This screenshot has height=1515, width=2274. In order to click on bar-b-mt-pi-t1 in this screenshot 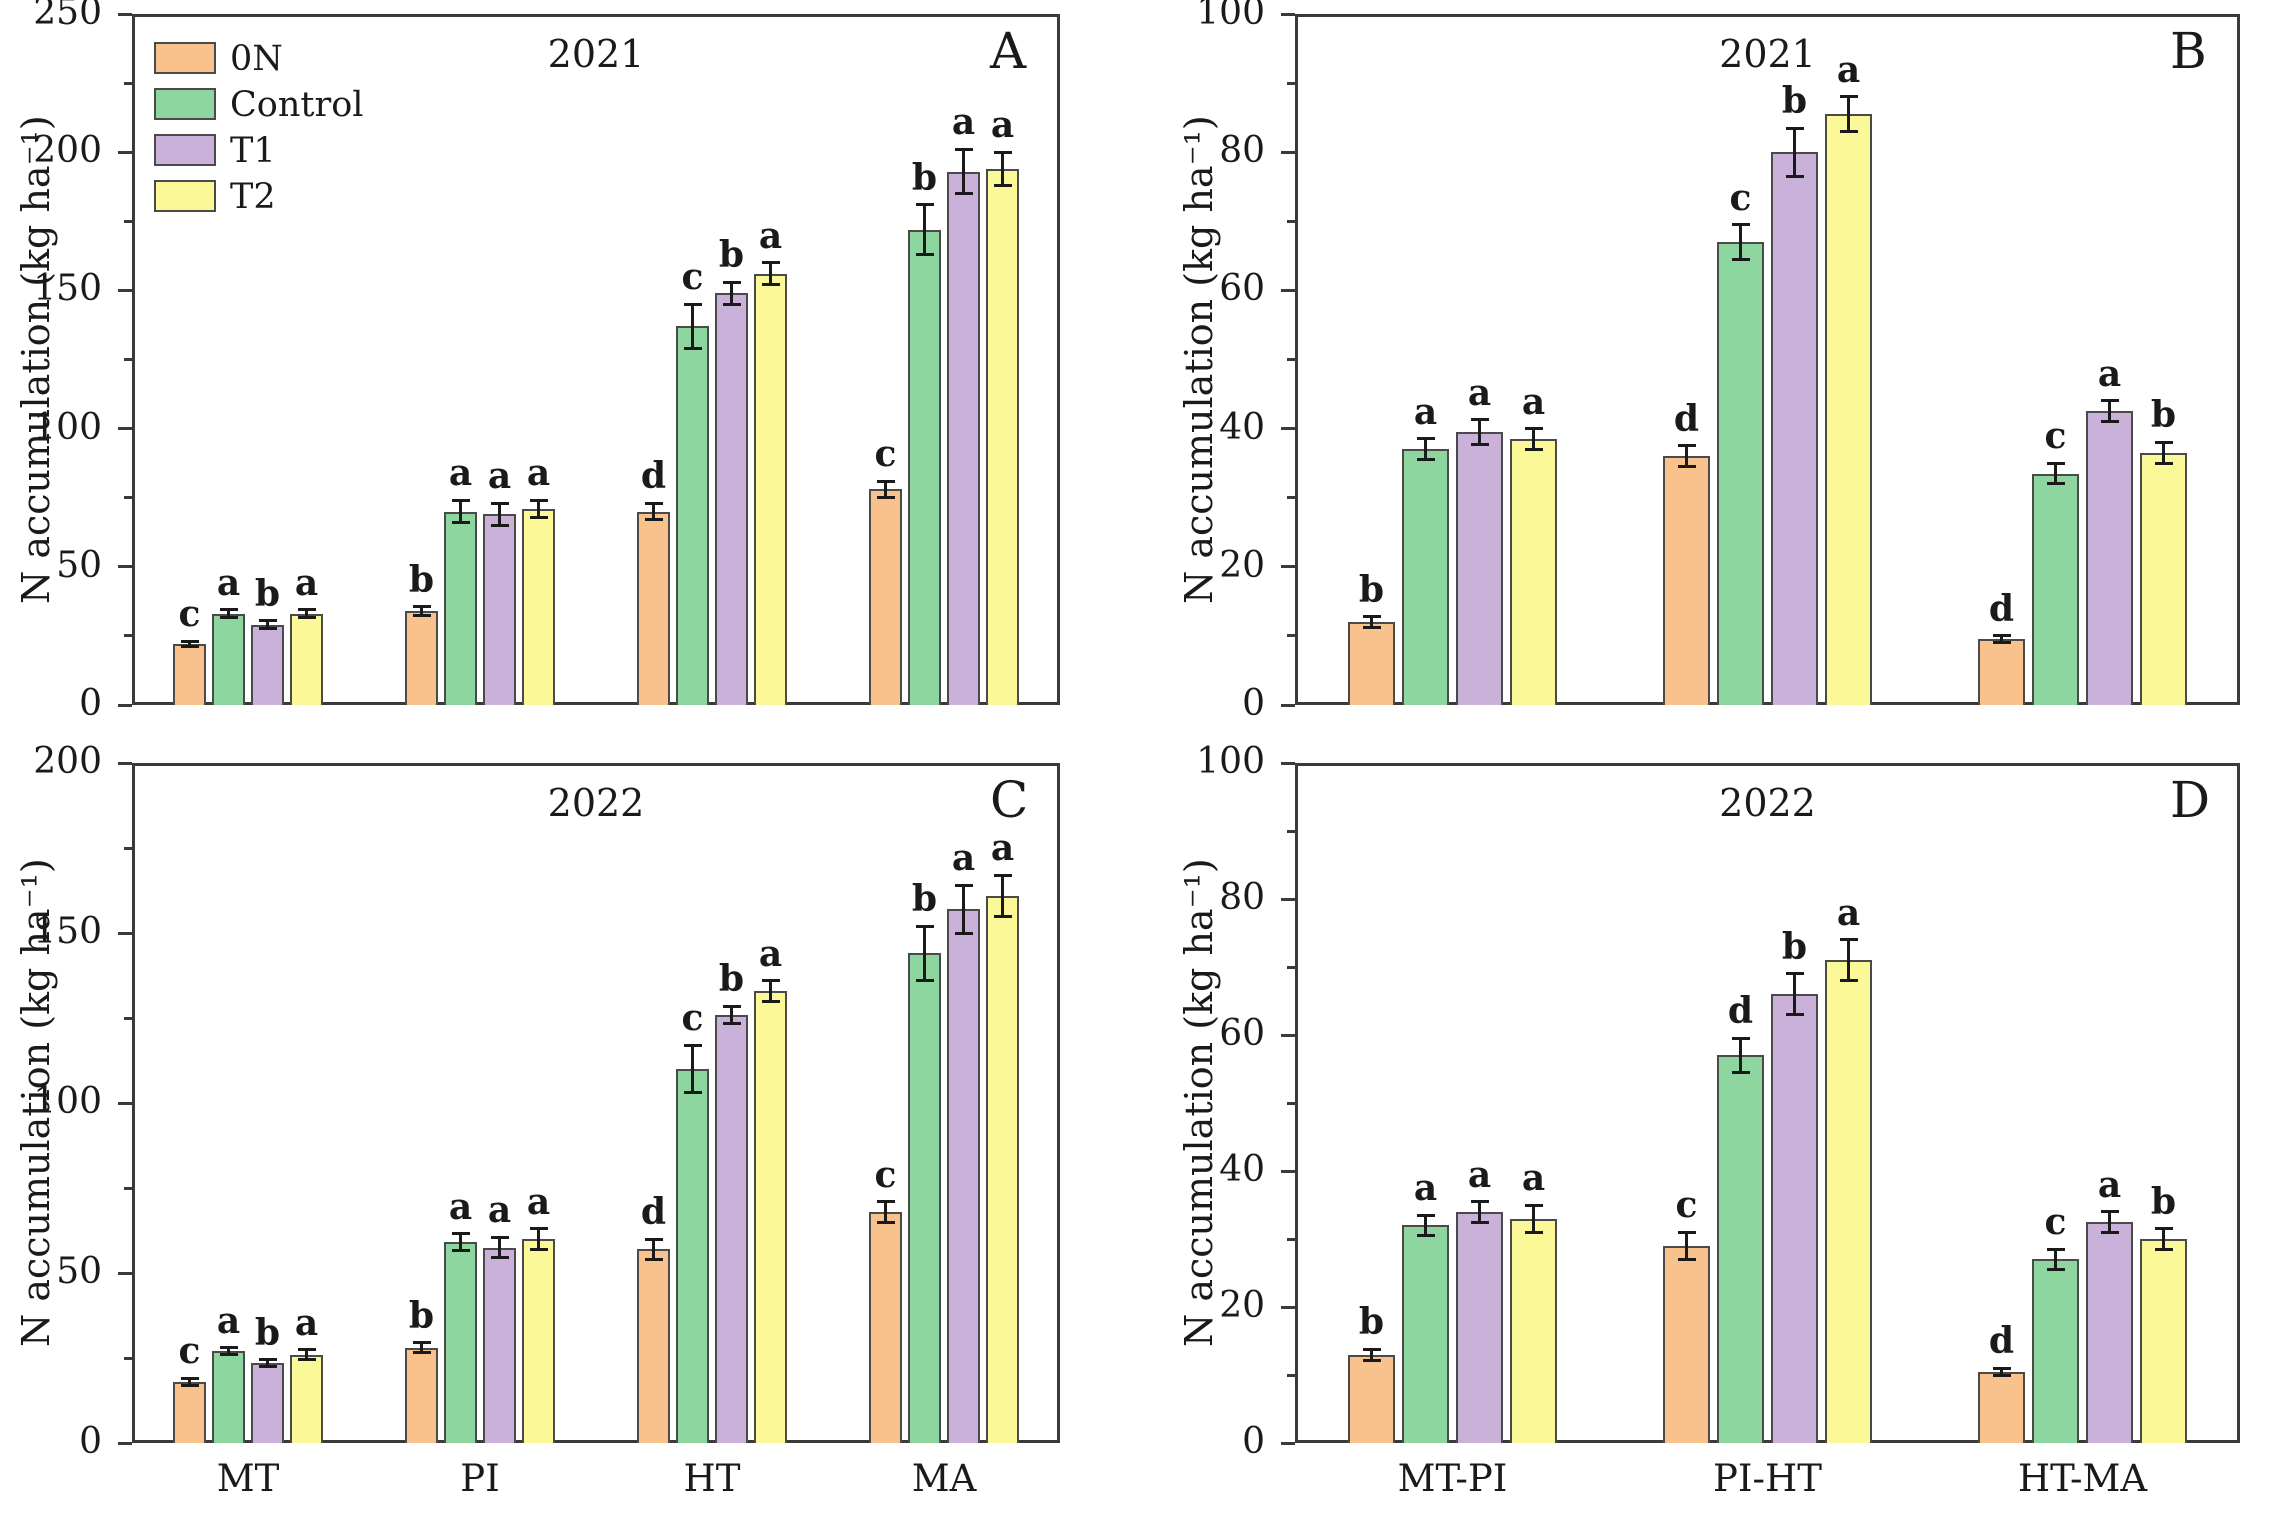, I will do `click(1479, 568)`.